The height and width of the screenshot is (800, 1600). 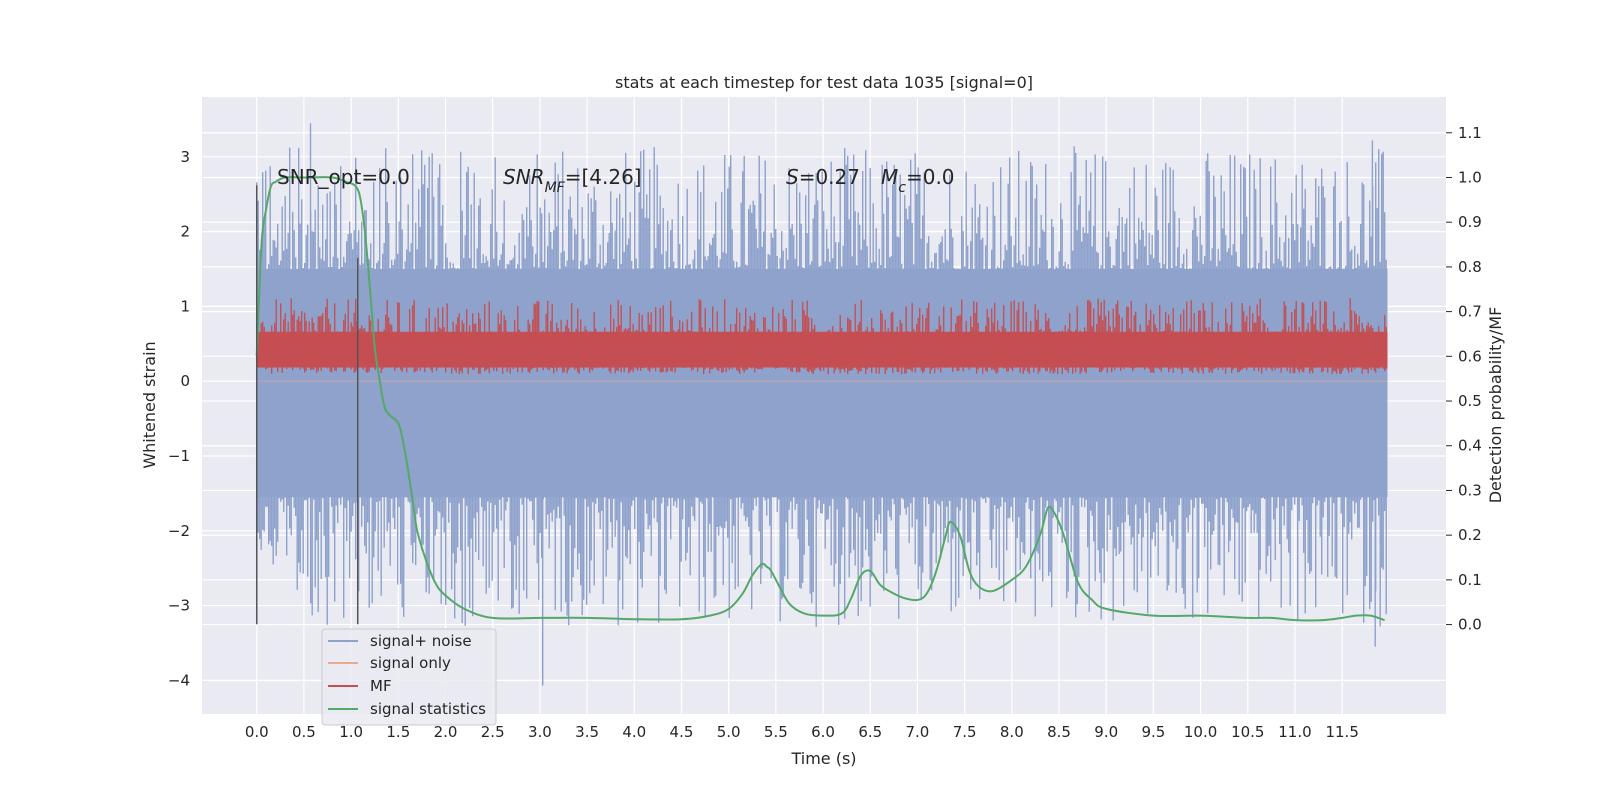 I want to click on annotation-snr-mf-main: SNR, so click(x=524, y=177).